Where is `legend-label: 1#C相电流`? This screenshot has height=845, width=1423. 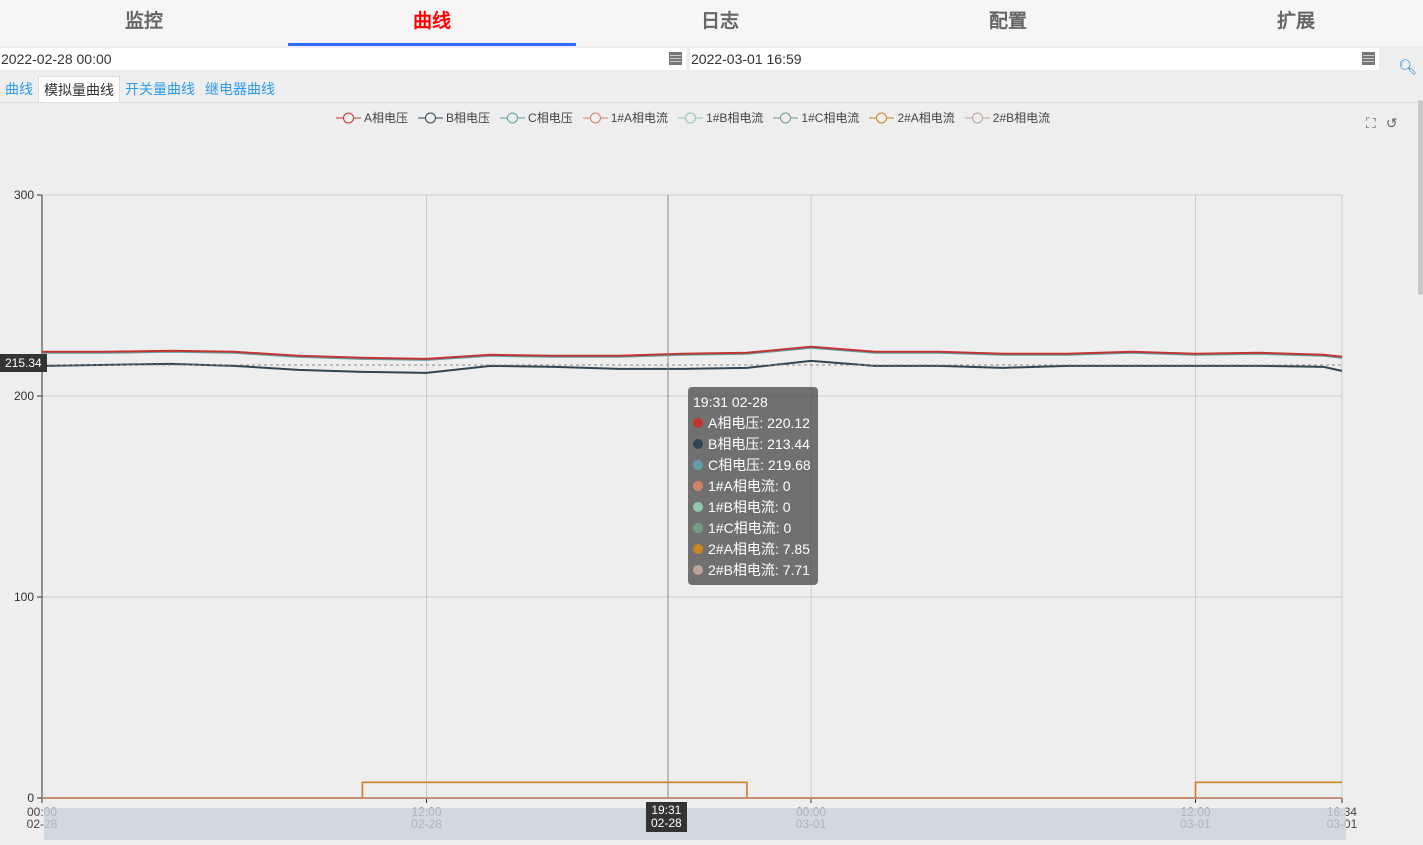
legend-label: 1#C相电流 is located at coordinates (830, 118).